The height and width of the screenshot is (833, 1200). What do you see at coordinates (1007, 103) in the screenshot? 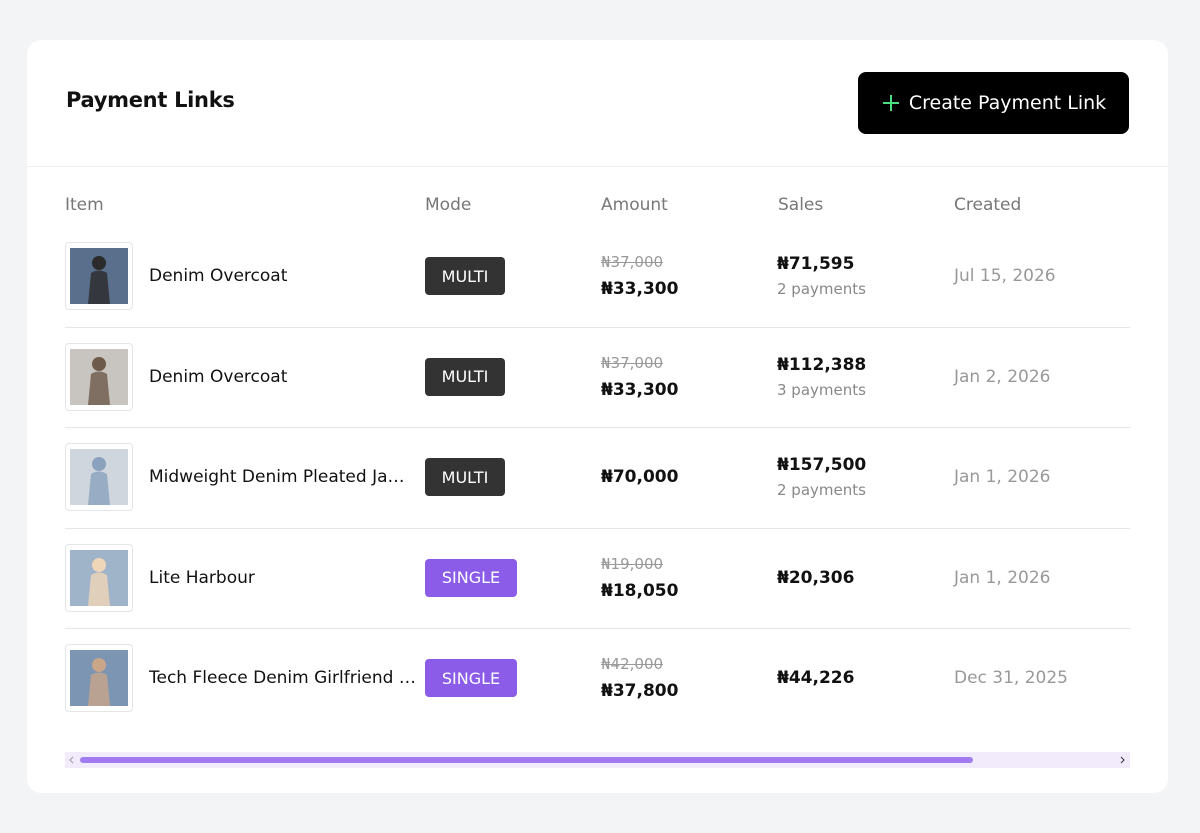
I see `button-label: Create Payment Link` at bounding box center [1007, 103].